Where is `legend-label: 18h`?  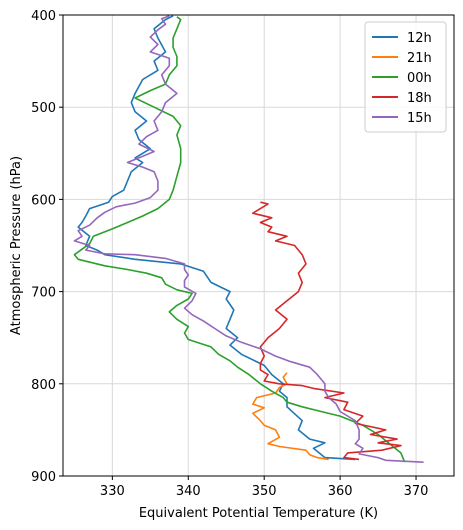
legend-label: 18h is located at coordinates (419, 98).